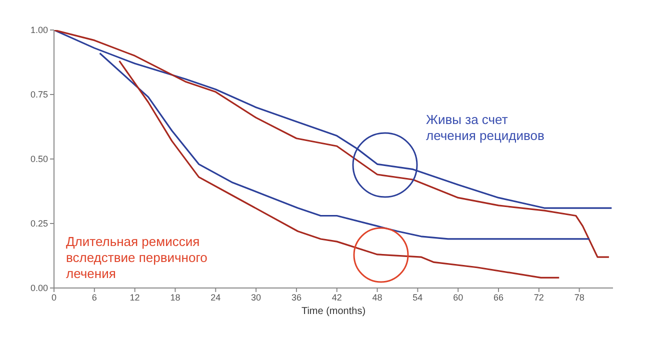 Image resolution: width=650 pixels, height=340 pixels. What do you see at coordinates (296, 297) in the screenshot?
I see `x-tick-label: 36` at bounding box center [296, 297].